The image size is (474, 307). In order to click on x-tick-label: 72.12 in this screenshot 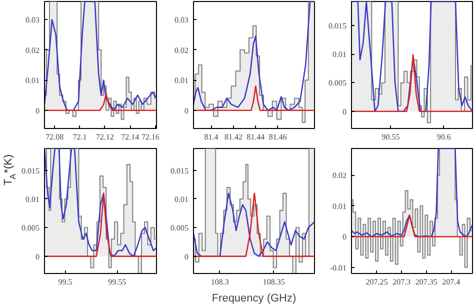, I will do `click(105, 137)`.